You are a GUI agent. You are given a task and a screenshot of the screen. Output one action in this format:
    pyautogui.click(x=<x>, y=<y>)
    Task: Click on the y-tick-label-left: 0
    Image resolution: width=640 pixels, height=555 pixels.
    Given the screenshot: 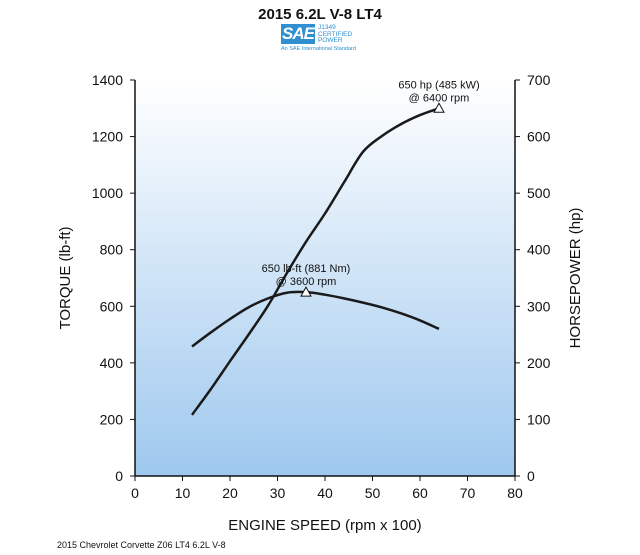 What is the action you would take?
    pyautogui.click(x=119, y=476)
    